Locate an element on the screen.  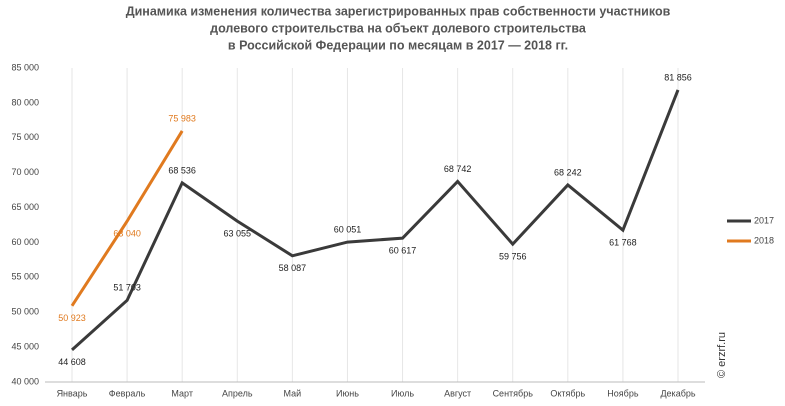
y-tick-label: 55 000 is located at coordinates (25, 277).